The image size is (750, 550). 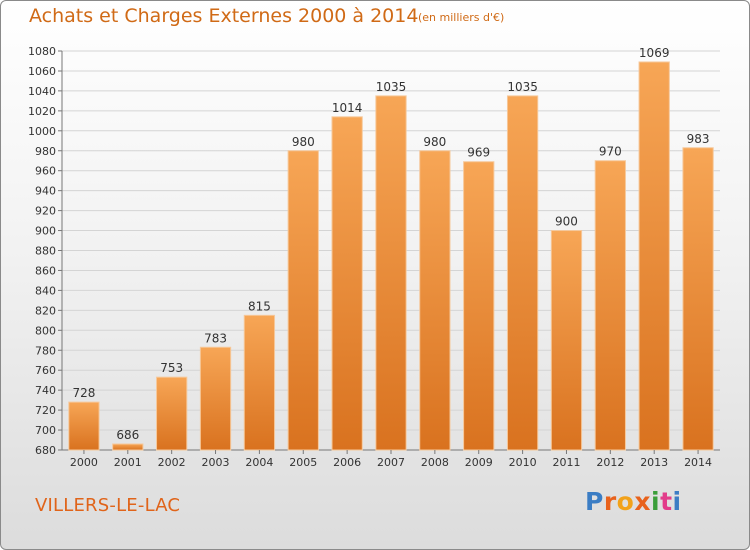 What do you see at coordinates (215, 338) in the screenshot?
I see `bar-value-label: 783` at bounding box center [215, 338].